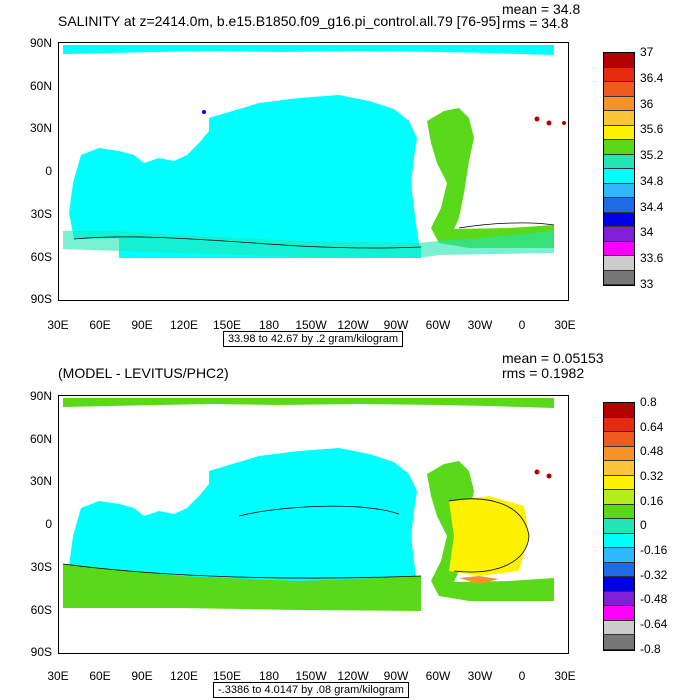  Describe the element at coordinates (313, 339) in the screenshot. I see `contour-info: 33.98 to 42.67 by .2 gram/kilogram` at that location.